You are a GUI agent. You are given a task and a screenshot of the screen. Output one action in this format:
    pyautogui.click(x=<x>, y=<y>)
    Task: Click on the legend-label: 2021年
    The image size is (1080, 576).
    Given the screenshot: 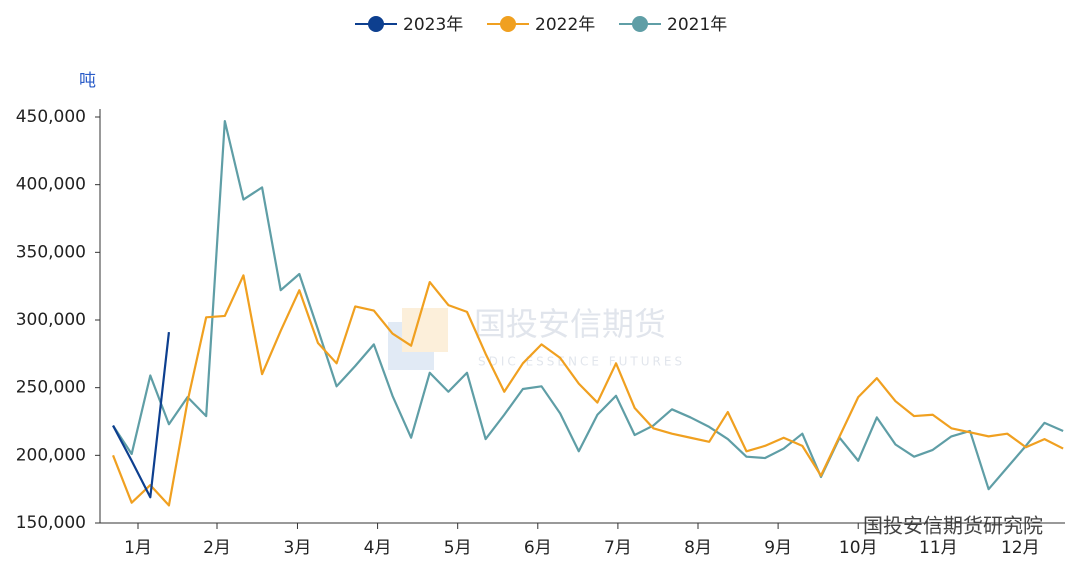 What is the action you would take?
    pyautogui.click(x=697, y=25)
    